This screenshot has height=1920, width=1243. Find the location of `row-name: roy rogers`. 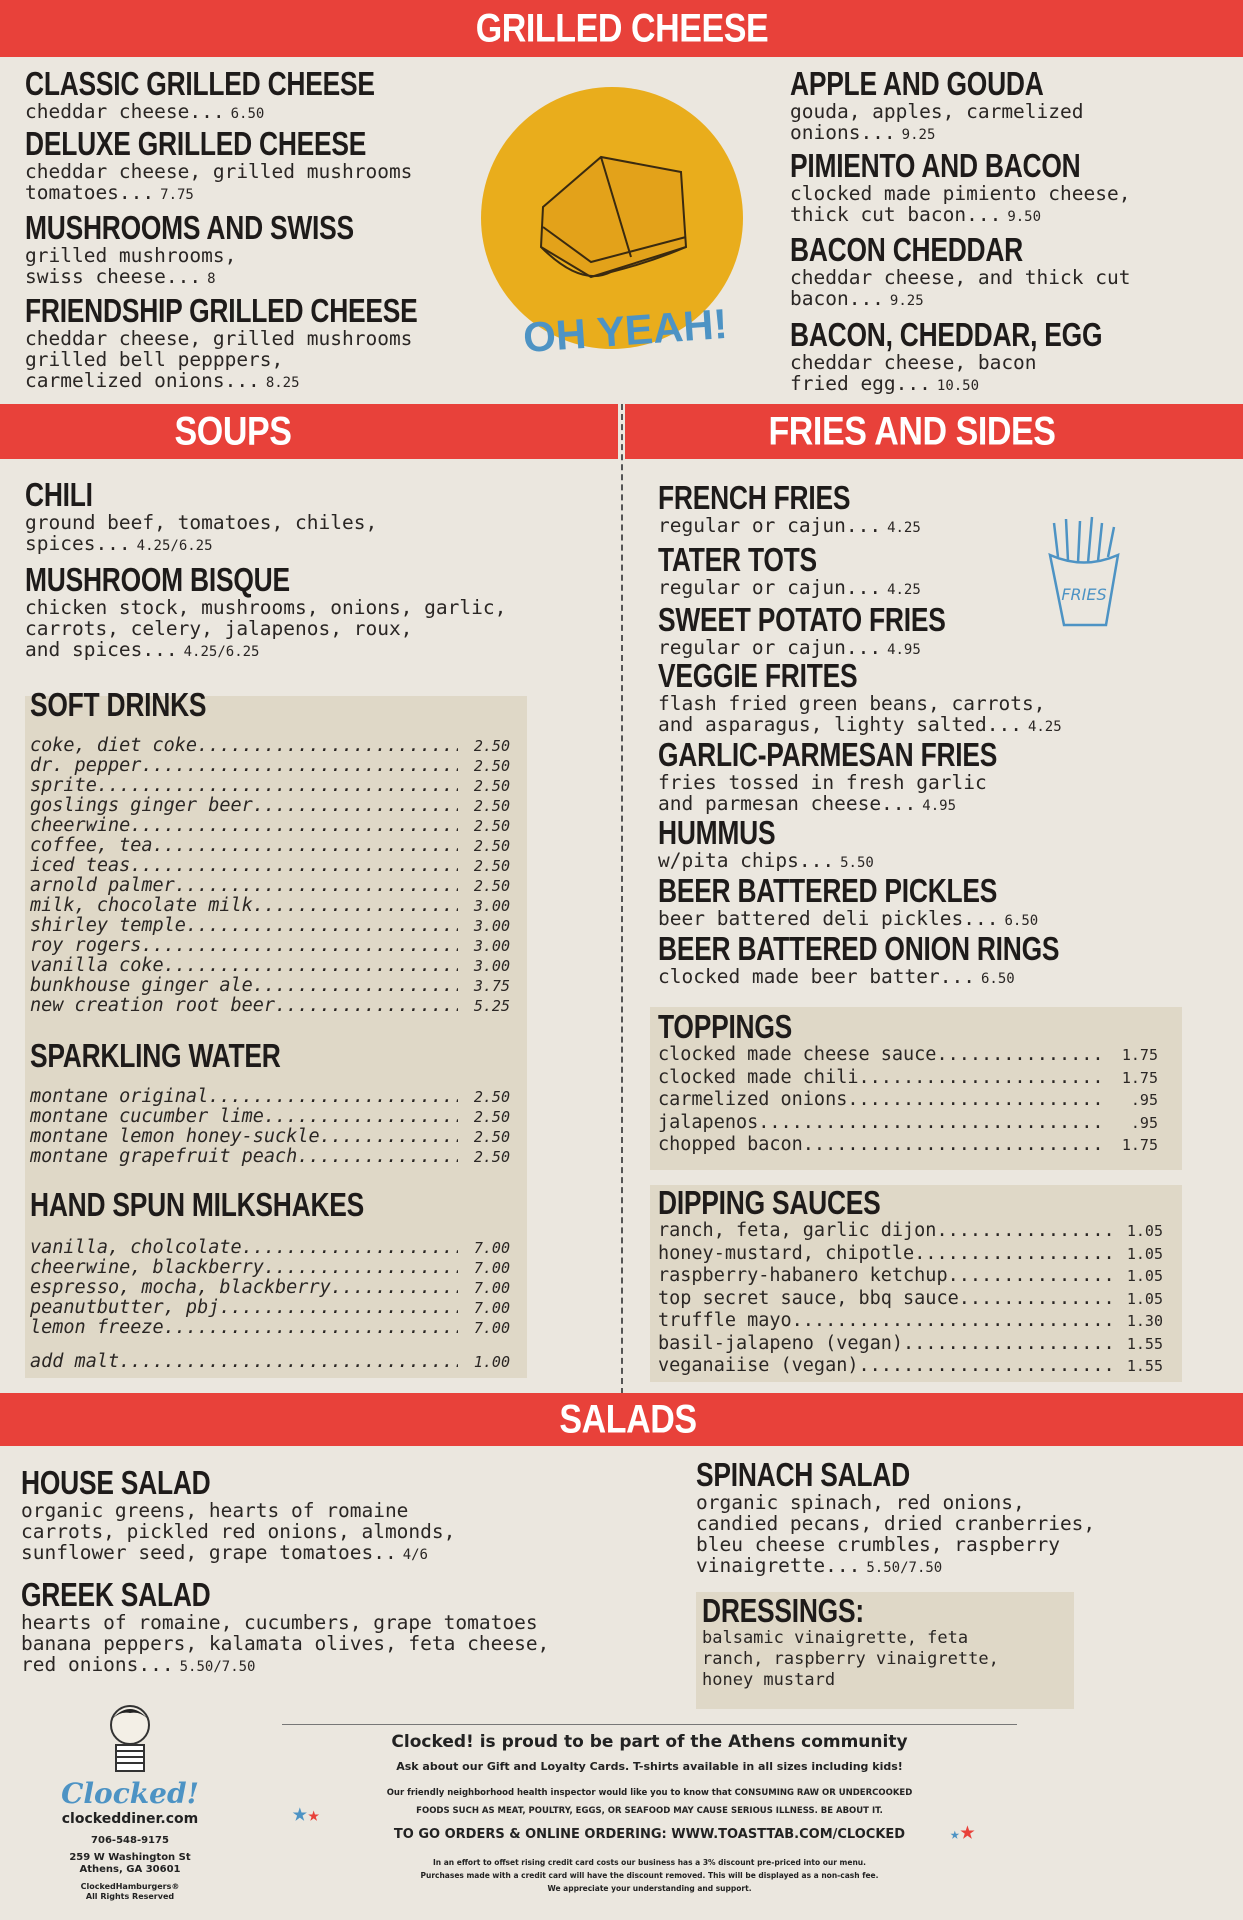

row-name: roy rogers is located at coordinates (86, 945).